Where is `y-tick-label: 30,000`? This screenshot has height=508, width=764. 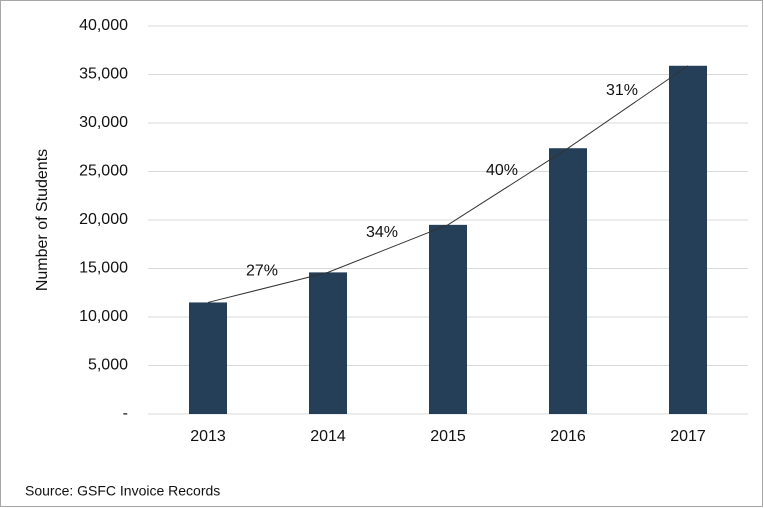 y-tick-label: 30,000 is located at coordinates (103, 122).